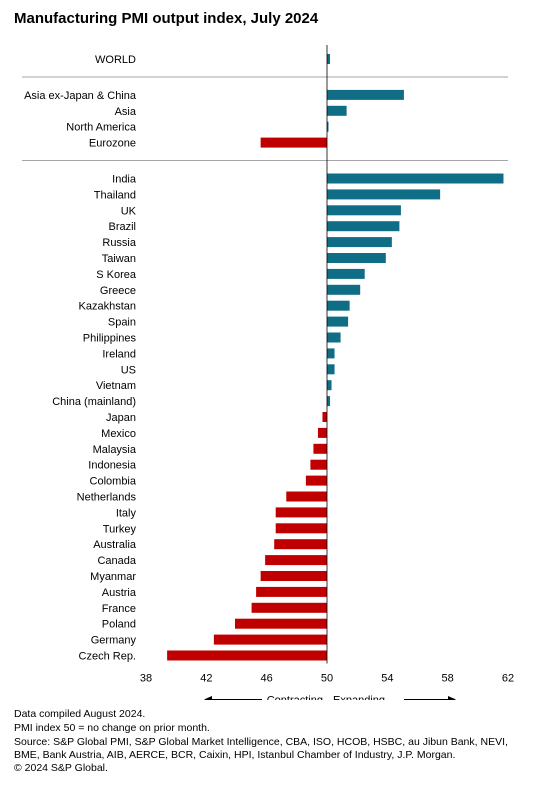 This screenshot has height=790, width=539. I want to click on category-label: Myanmar, so click(113, 577).